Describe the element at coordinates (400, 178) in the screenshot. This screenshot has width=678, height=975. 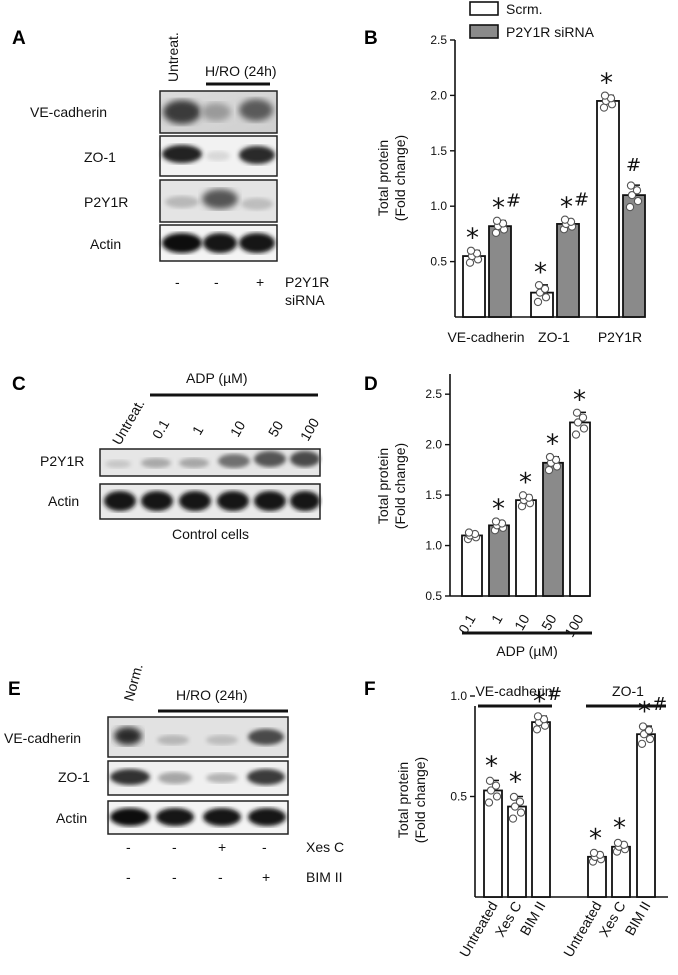
I see `chart-b-ylabel: (Fold change)` at that location.